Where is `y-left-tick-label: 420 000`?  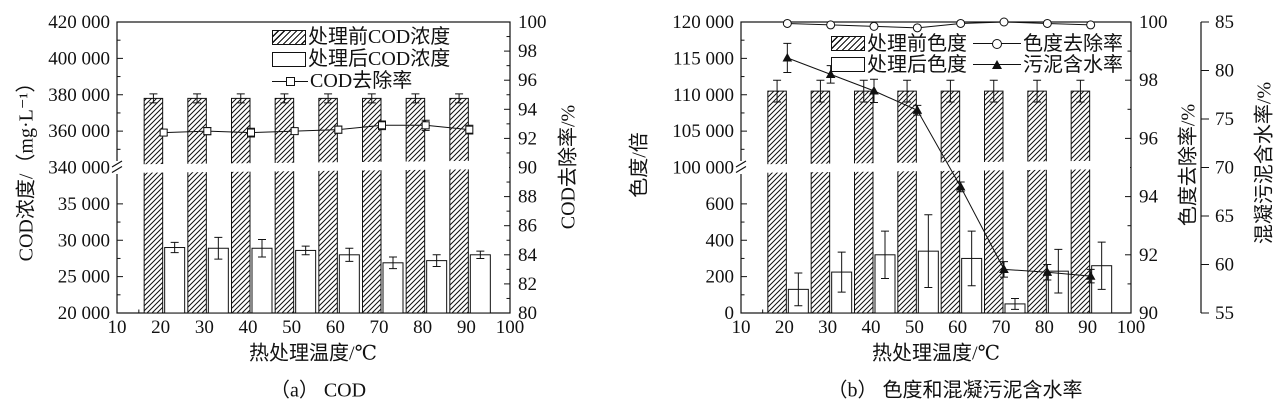 y-left-tick-label: 420 000 is located at coordinates (79, 22).